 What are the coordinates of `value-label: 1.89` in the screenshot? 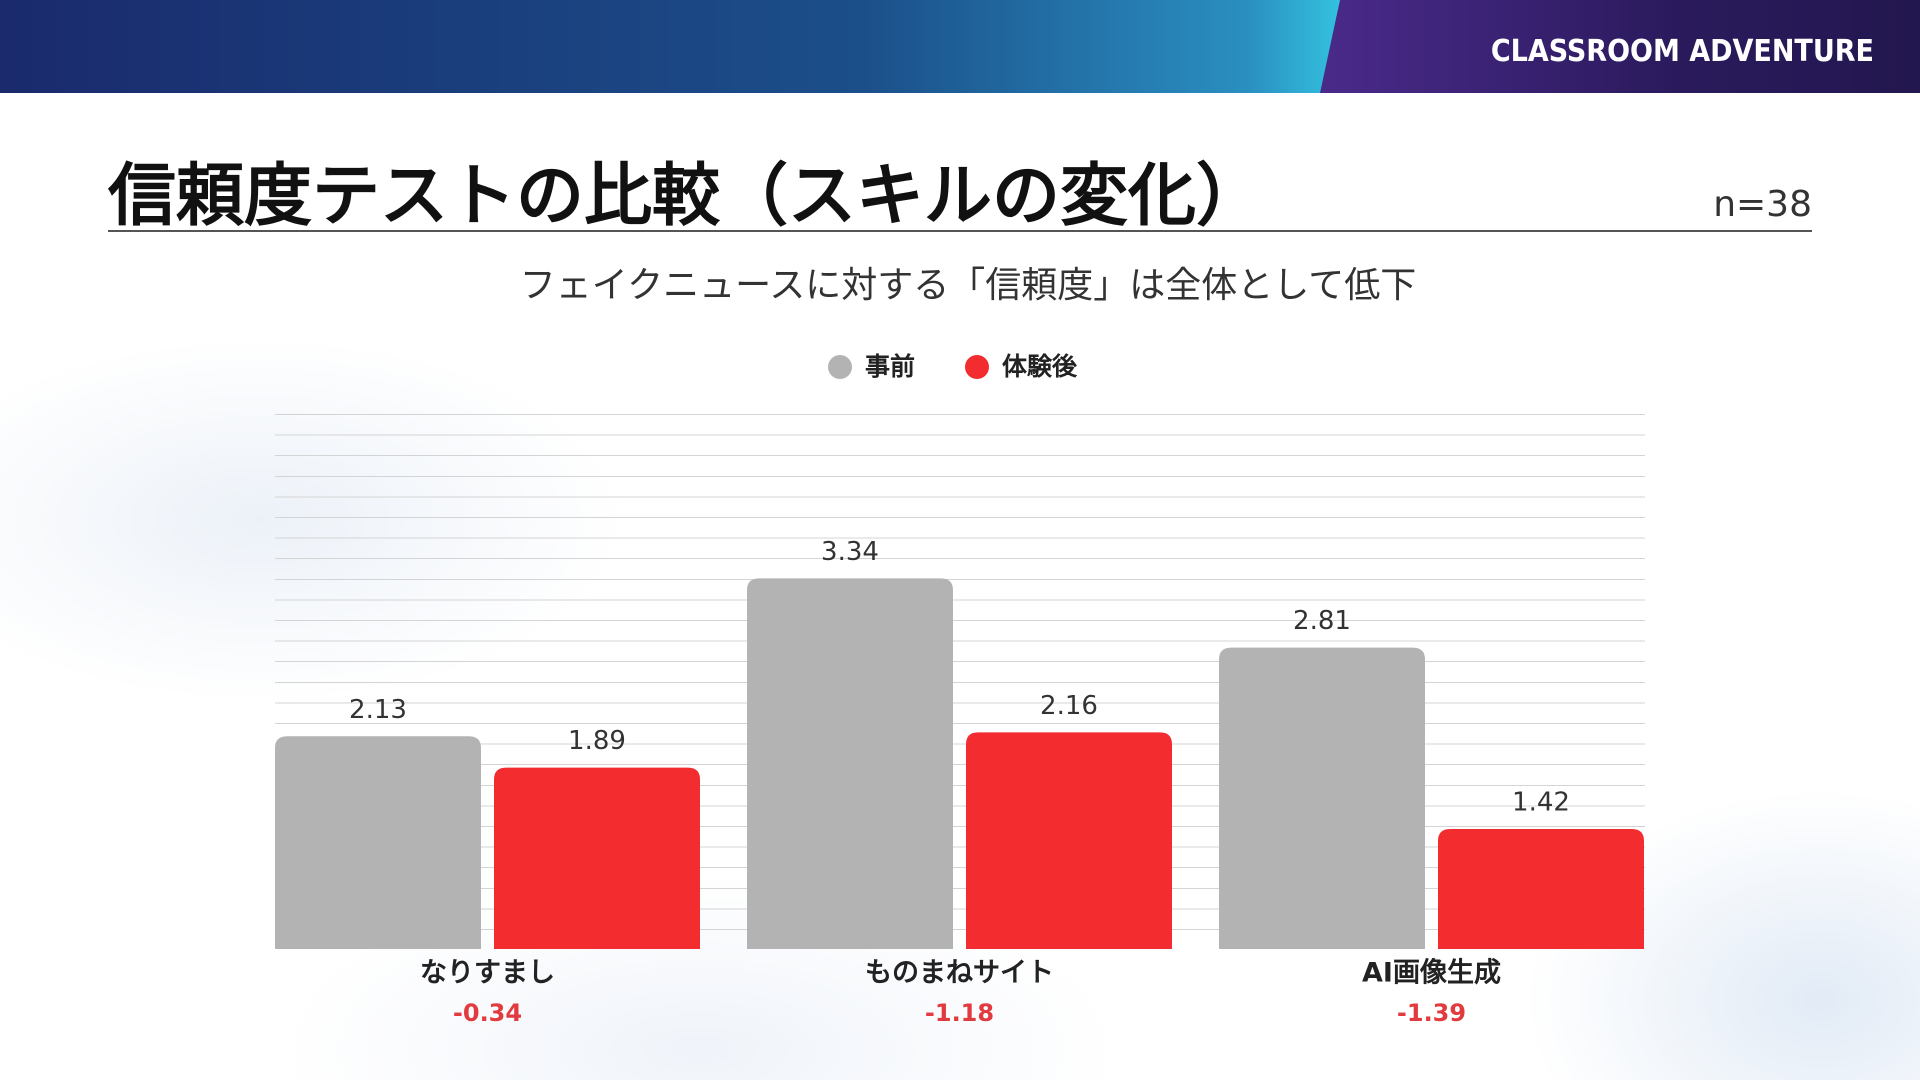 It's located at (597, 741).